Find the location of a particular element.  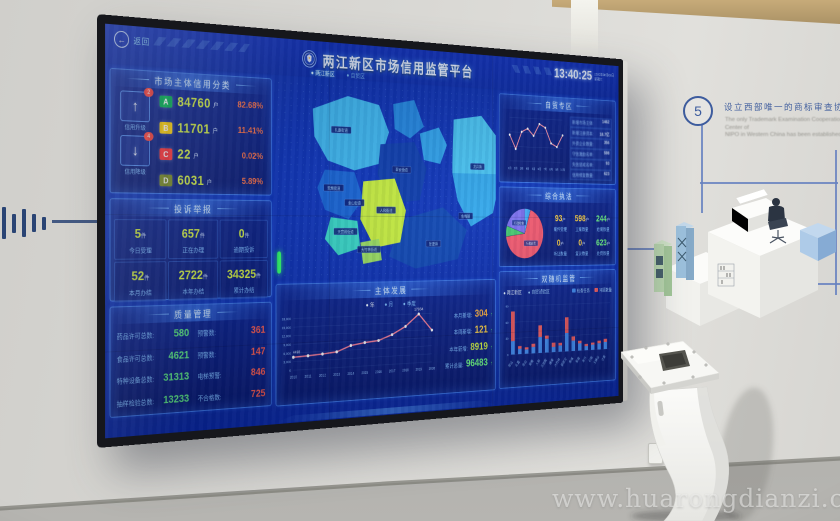

quality-label: 抽样检验总数: is located at coordinates (135, 404).